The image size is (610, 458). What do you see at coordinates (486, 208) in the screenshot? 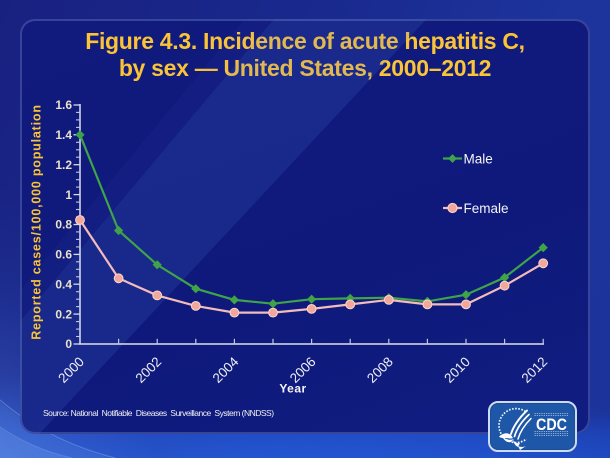
I see `svg-text: Female` at bounding box center [486, 208].